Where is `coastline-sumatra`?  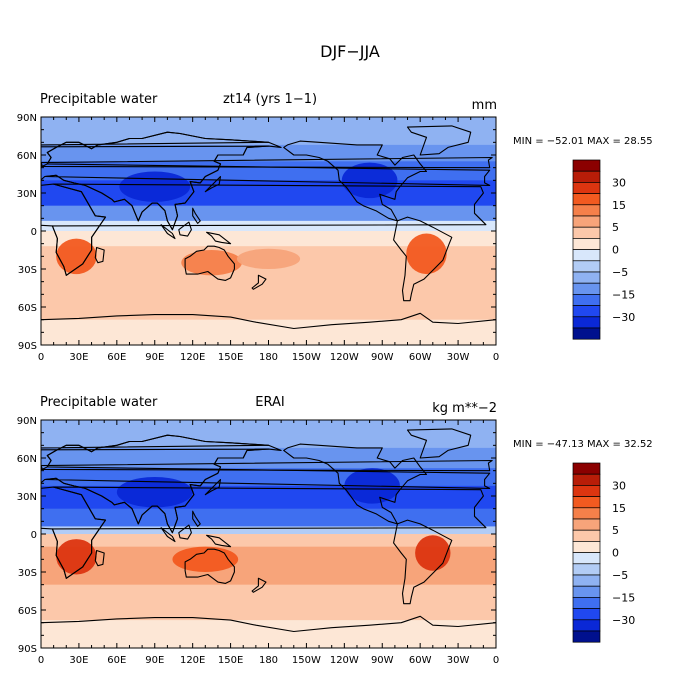
coastline-sumatra is located at coordinates (168, 232).